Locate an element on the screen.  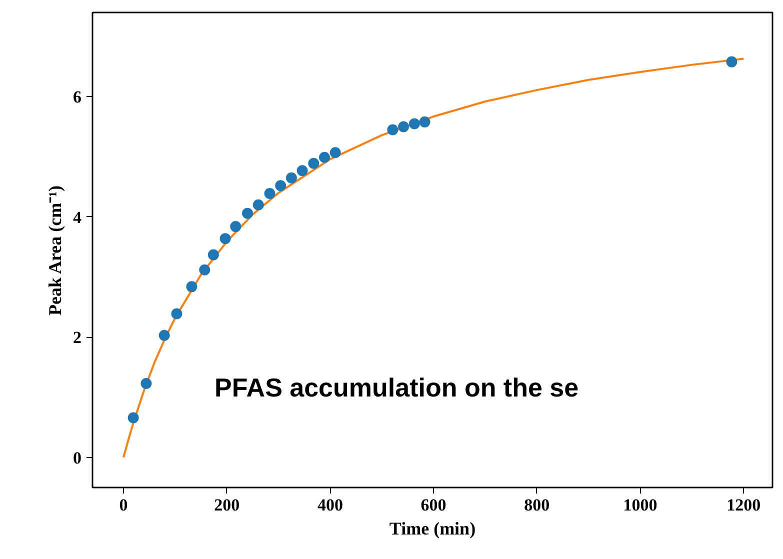
y-tick-label: 0 is located at coordinates (77, 458).